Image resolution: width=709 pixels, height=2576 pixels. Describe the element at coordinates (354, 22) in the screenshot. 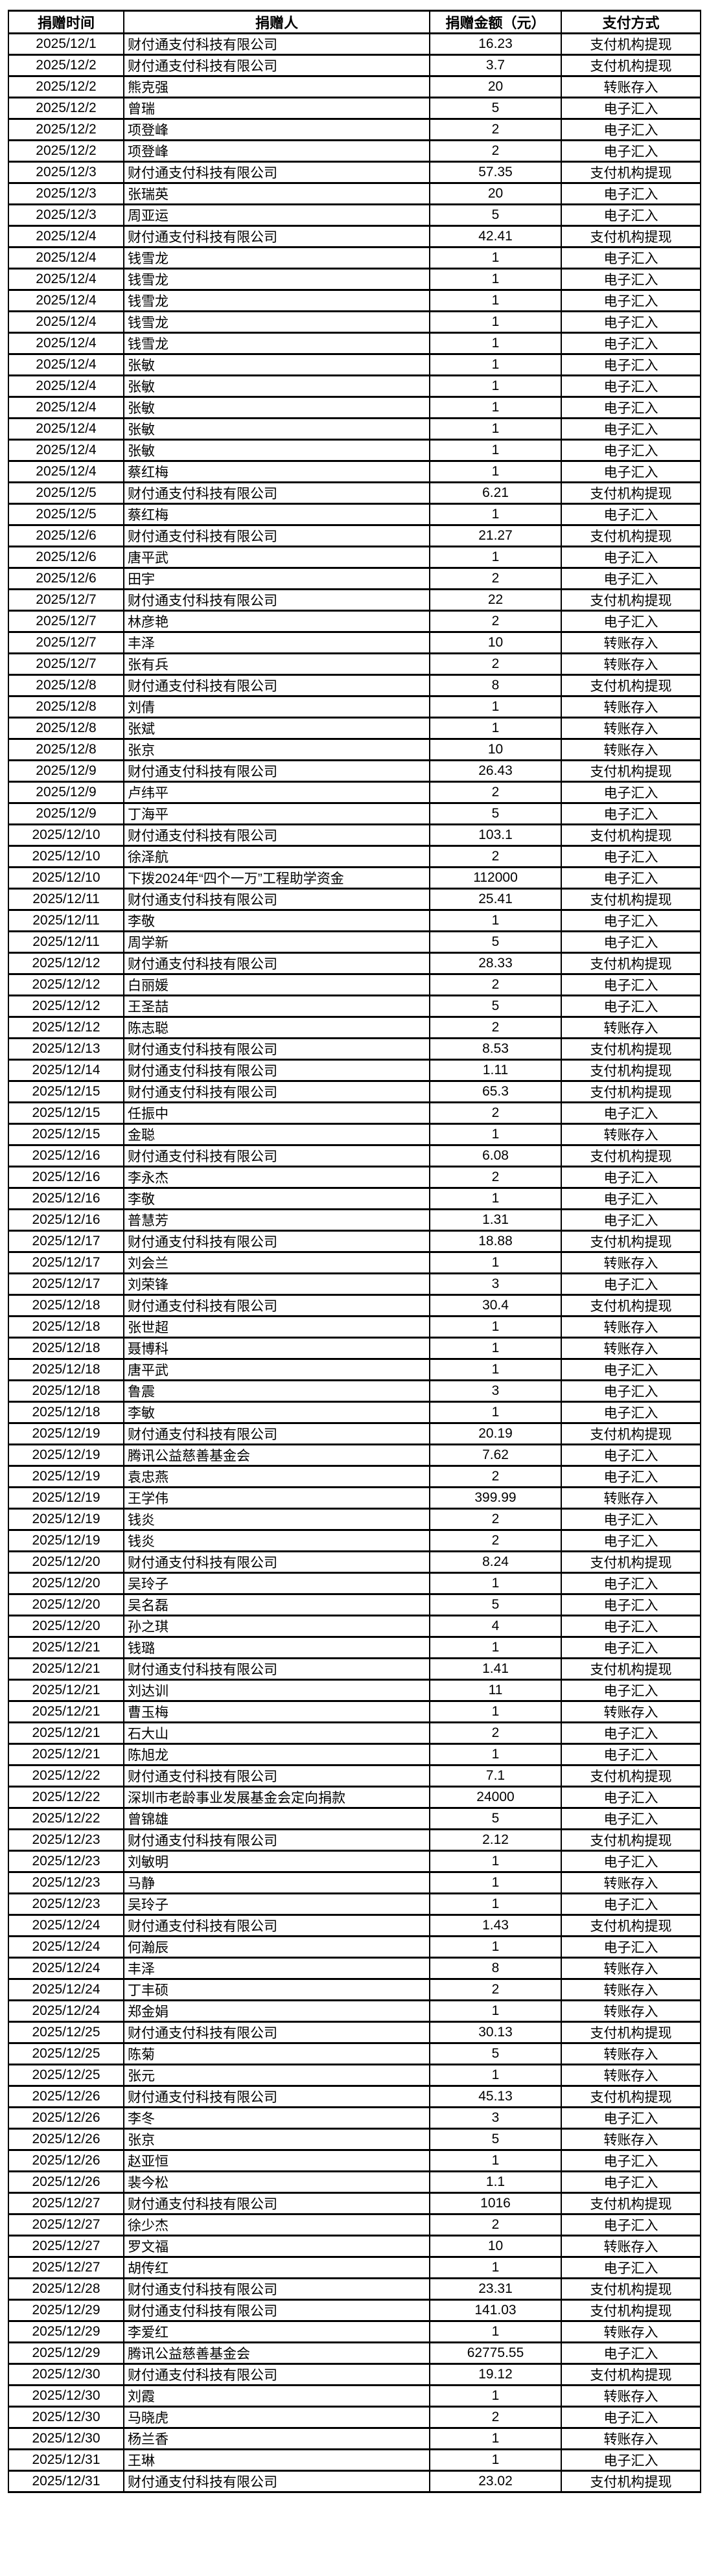

I see `header-row: 捐赠时间 捐赠人 捐赠金额（元） 支付方式` at that location.